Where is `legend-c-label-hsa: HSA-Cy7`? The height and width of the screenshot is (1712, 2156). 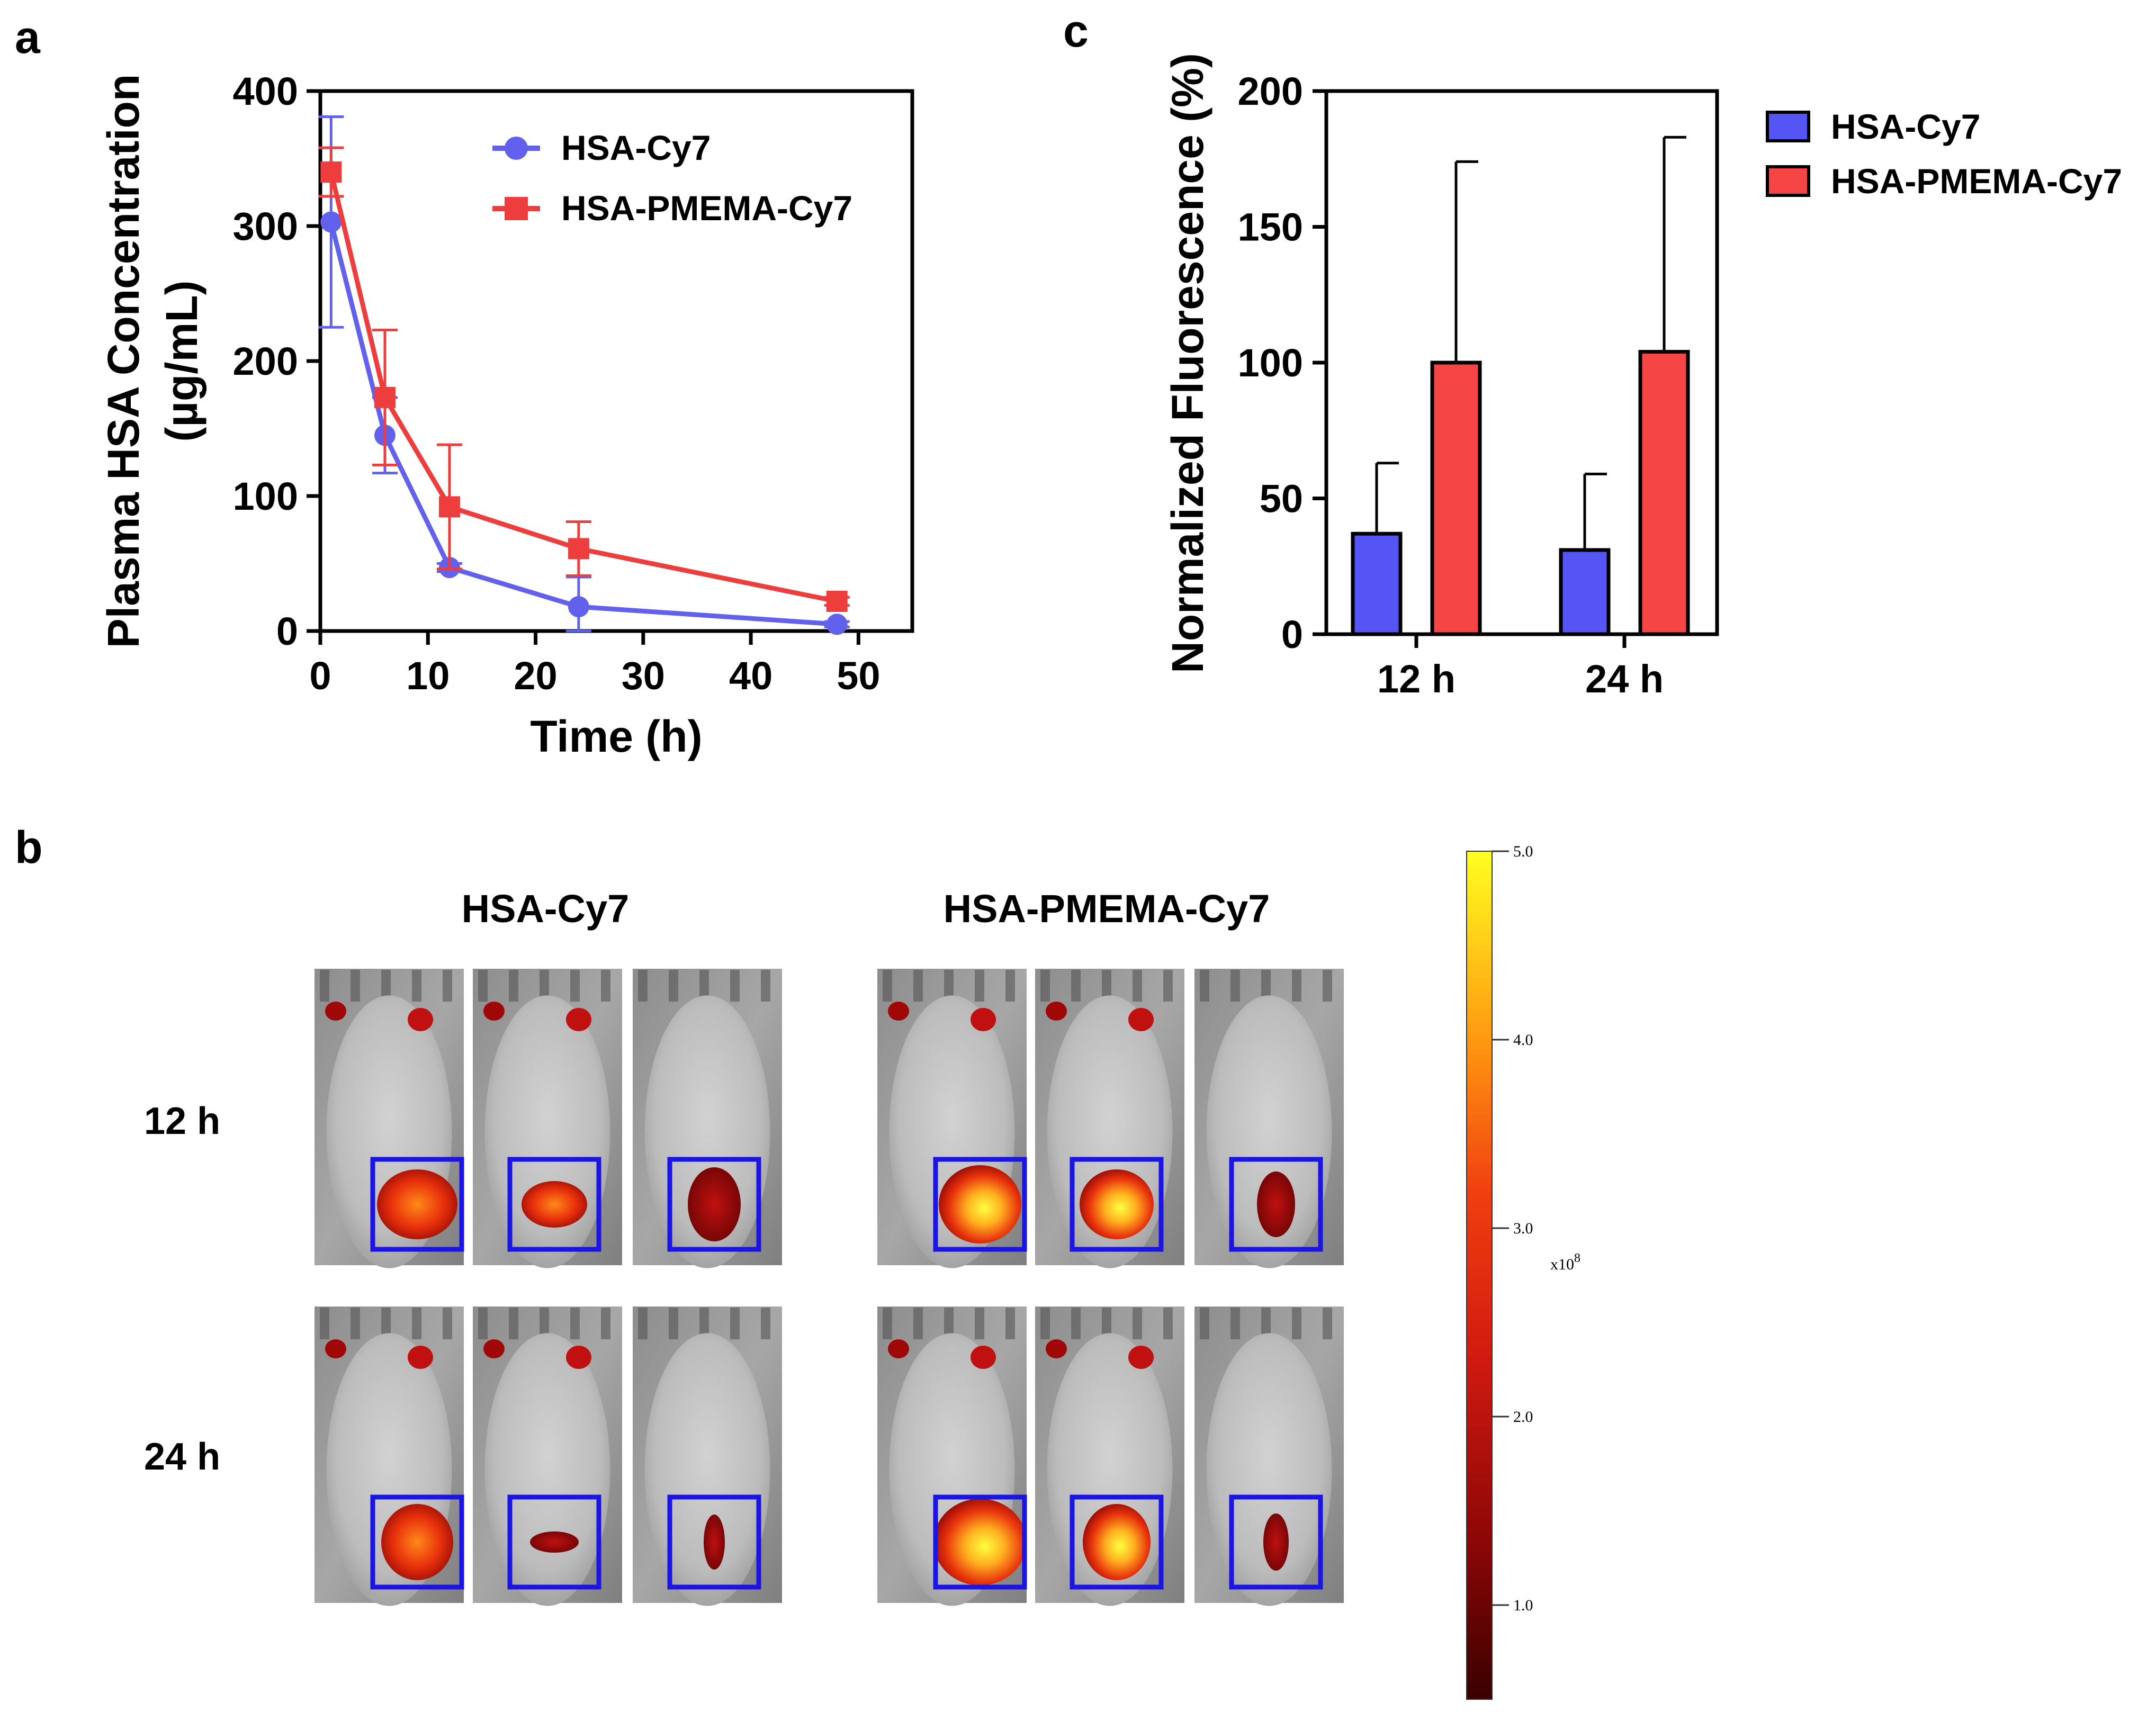
legend-c-label-hsa: HSA-Cy7 is located at coordinates (1905, 126).